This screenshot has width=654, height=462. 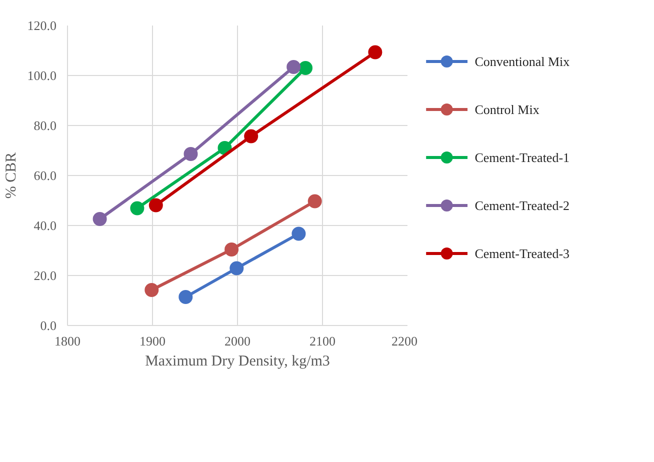 I want to click on y-tick-label: 20.0, so click(x=45, y=275).